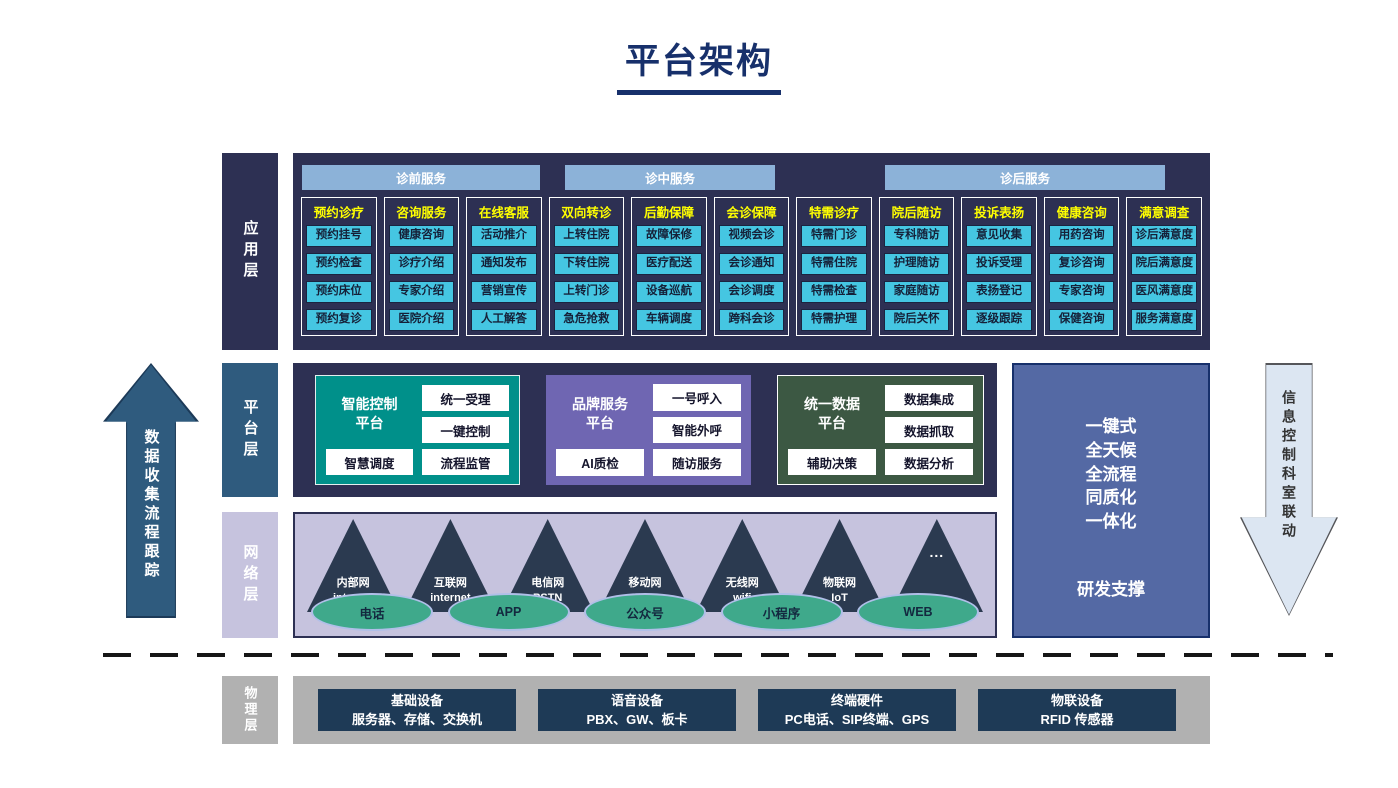 This screenshot has height=788, width=1398. Describe the element at coordinates (421, 292) in the screenshot. I see `service-item: 专家介绍` at that location.